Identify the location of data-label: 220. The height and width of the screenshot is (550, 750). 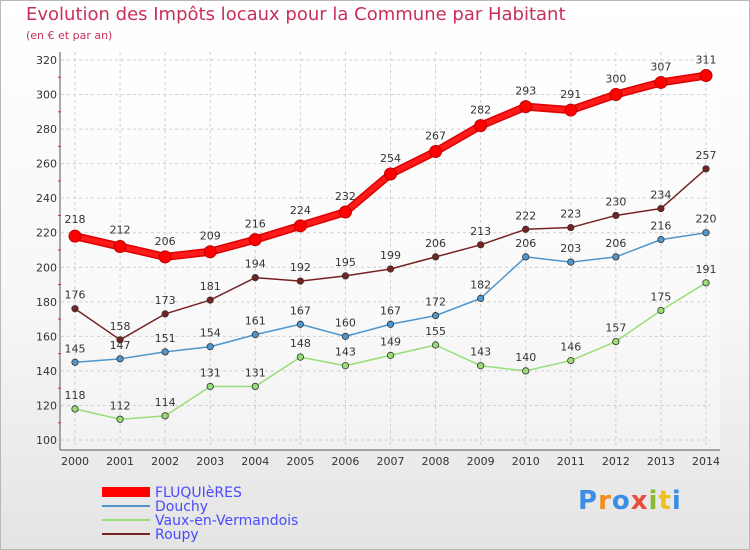
(706, 219).